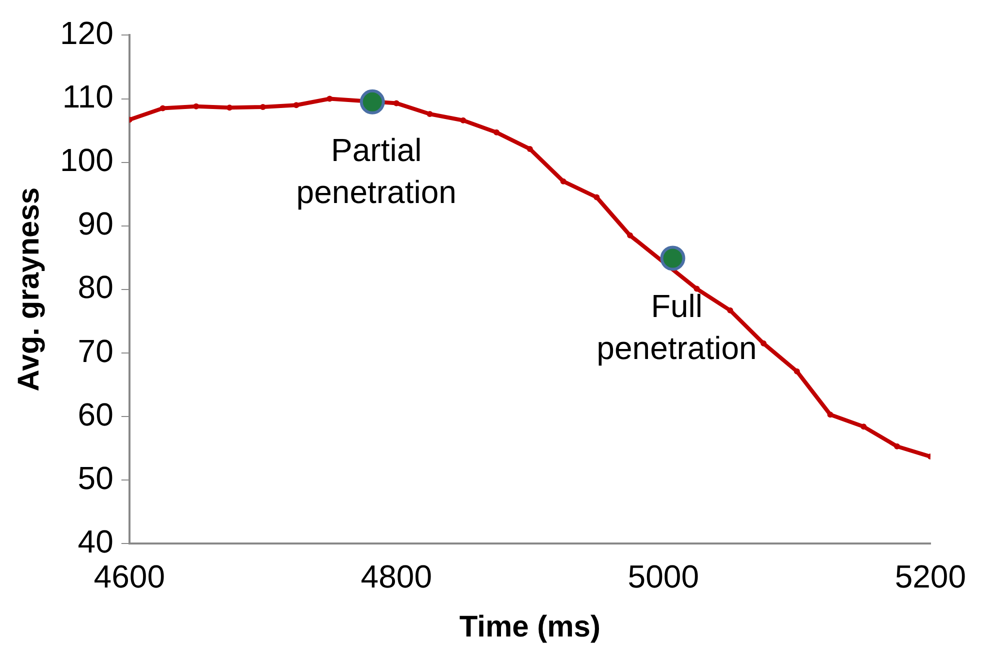 This screenshot has width=982, height=658. What do you see at coordinates (96, 350) in the screenshot?
I see `y-tick-label: 70` at bounding box center [96, 350].